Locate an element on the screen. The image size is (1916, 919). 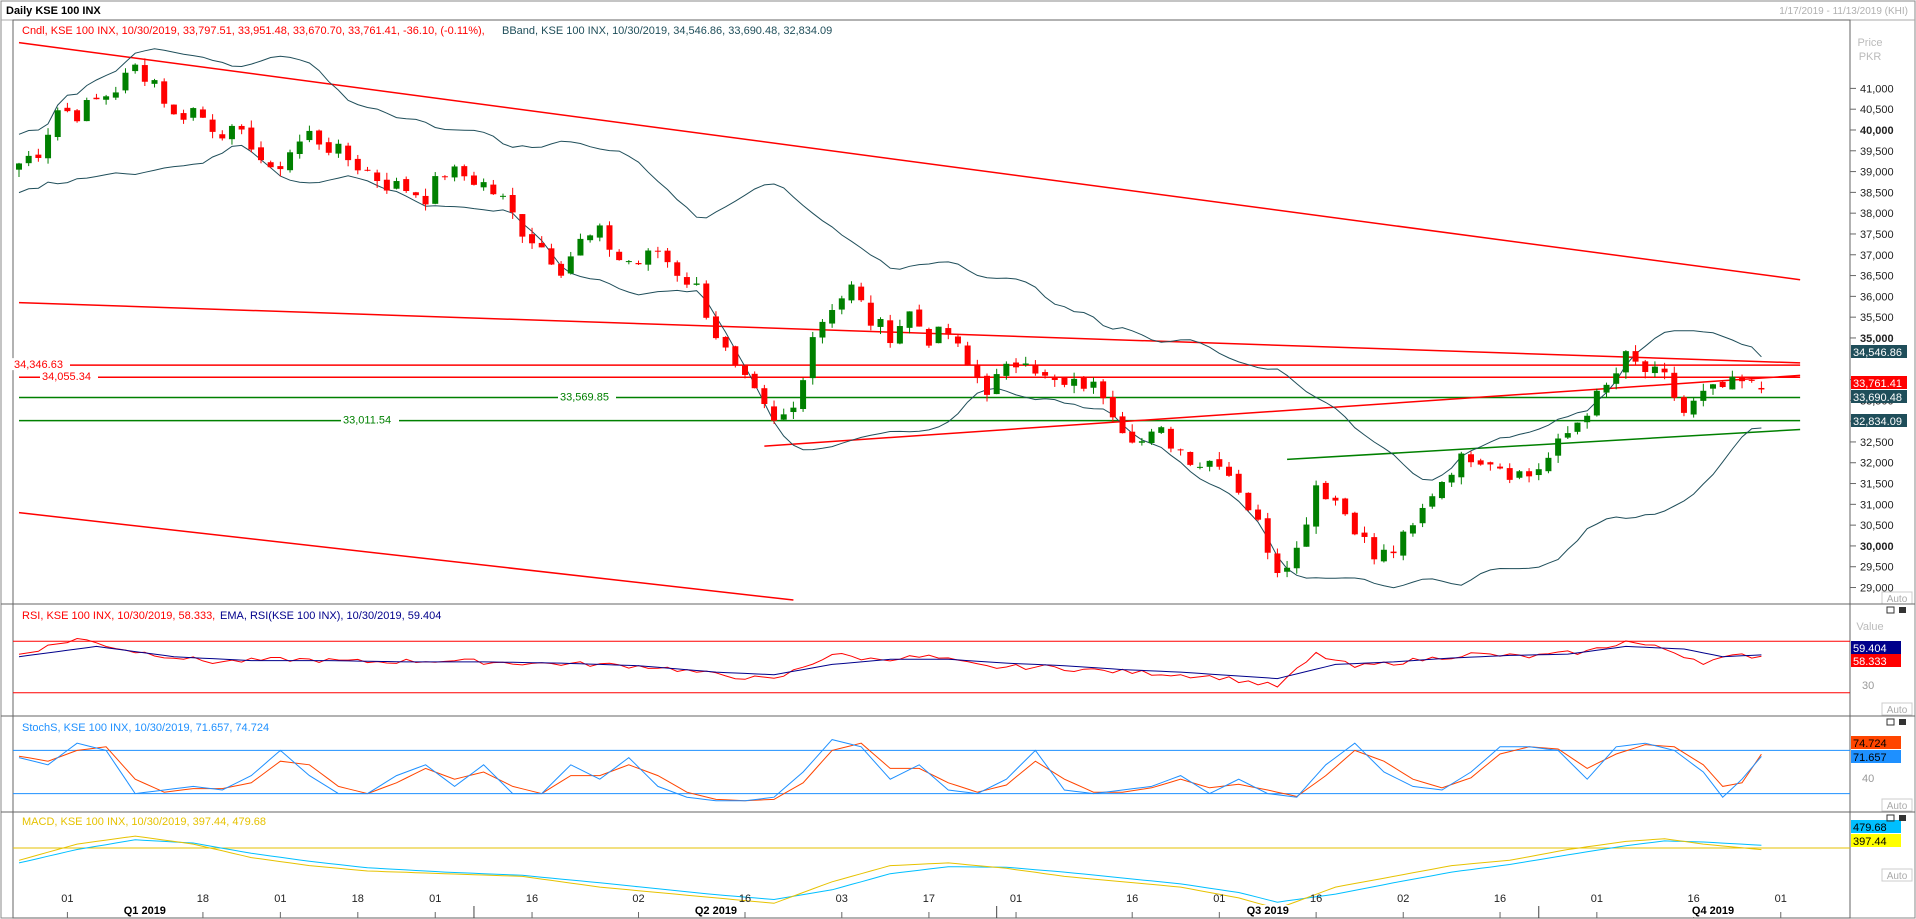
price-axis-unit: PKR is located at coordinates (1870, 57).